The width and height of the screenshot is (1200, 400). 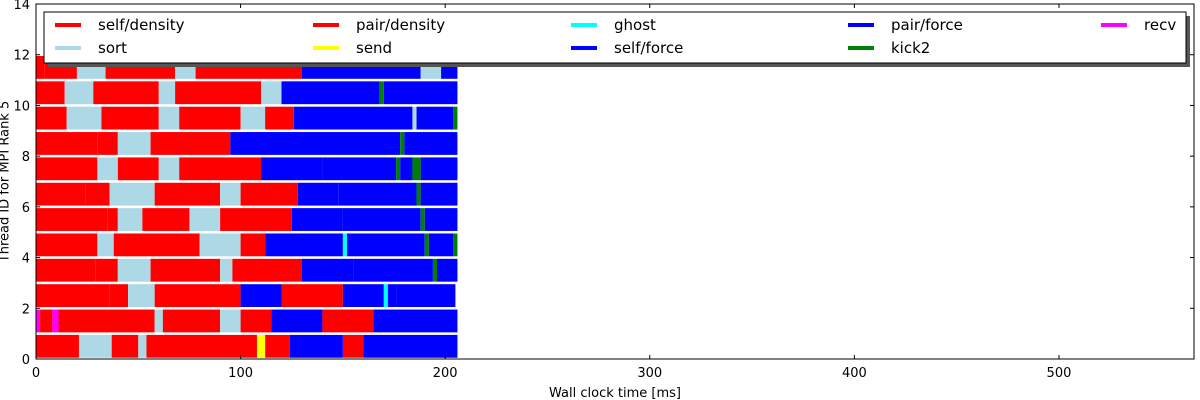 What do you see at coordinates (21, 106) in the screenshot?
I see `y-tick-label: 10` at bounding box center [21, 106].